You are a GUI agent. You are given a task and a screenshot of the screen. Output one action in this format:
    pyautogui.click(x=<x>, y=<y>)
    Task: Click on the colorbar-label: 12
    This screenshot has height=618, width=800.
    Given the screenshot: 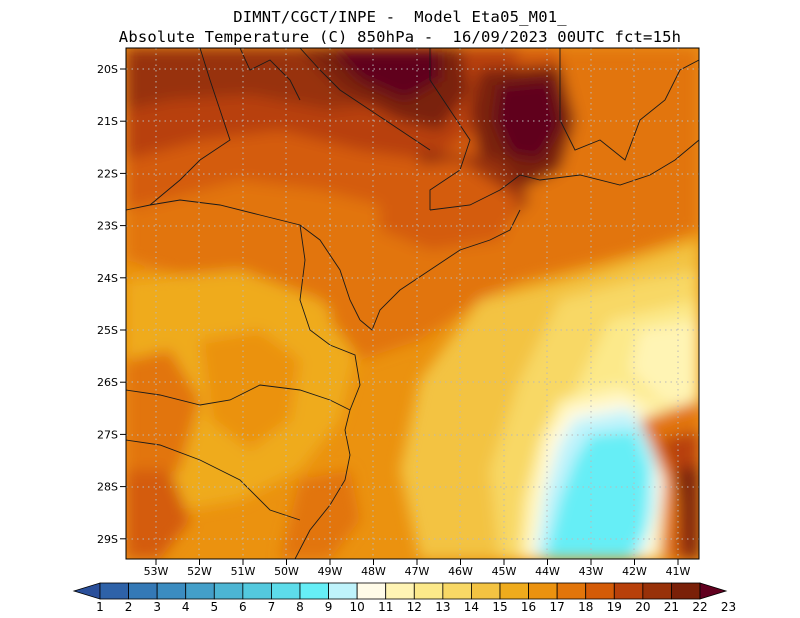 What is the action you would take?
    pyautogui.click(x=414, y=607)
    